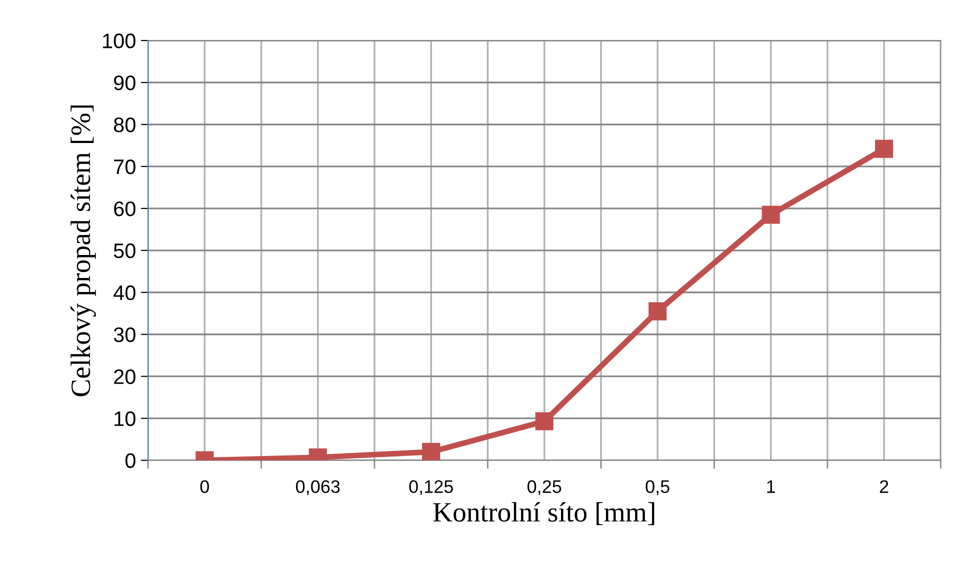 Image resolution: width=955 pixels, height=579 pixels. Describe the element at coordinates (119, 41) in the screenshot. I see `y-tick-label: 100` at that location.